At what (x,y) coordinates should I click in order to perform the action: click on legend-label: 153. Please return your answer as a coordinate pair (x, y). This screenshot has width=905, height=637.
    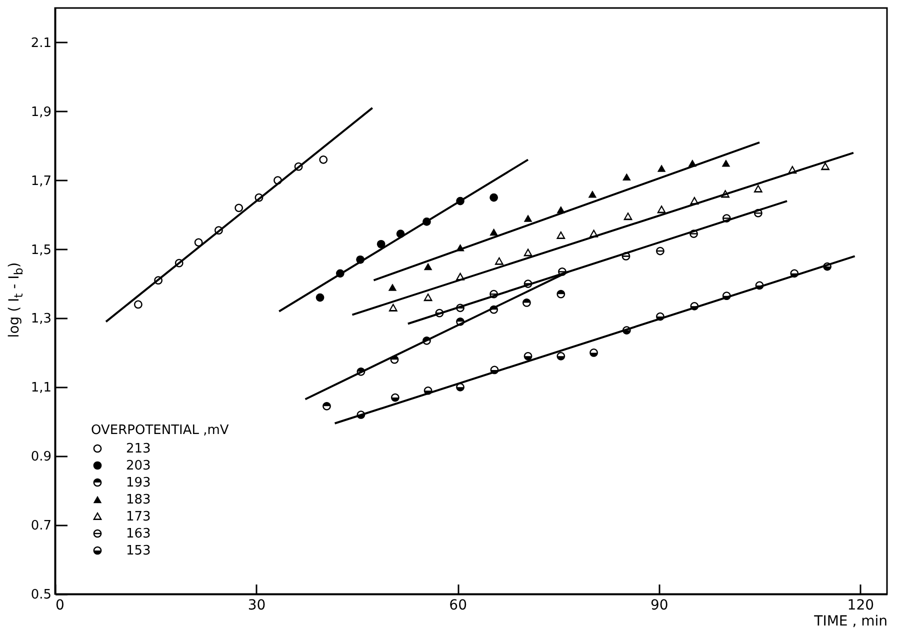
    Looking at the image, I should click on (138, 551).